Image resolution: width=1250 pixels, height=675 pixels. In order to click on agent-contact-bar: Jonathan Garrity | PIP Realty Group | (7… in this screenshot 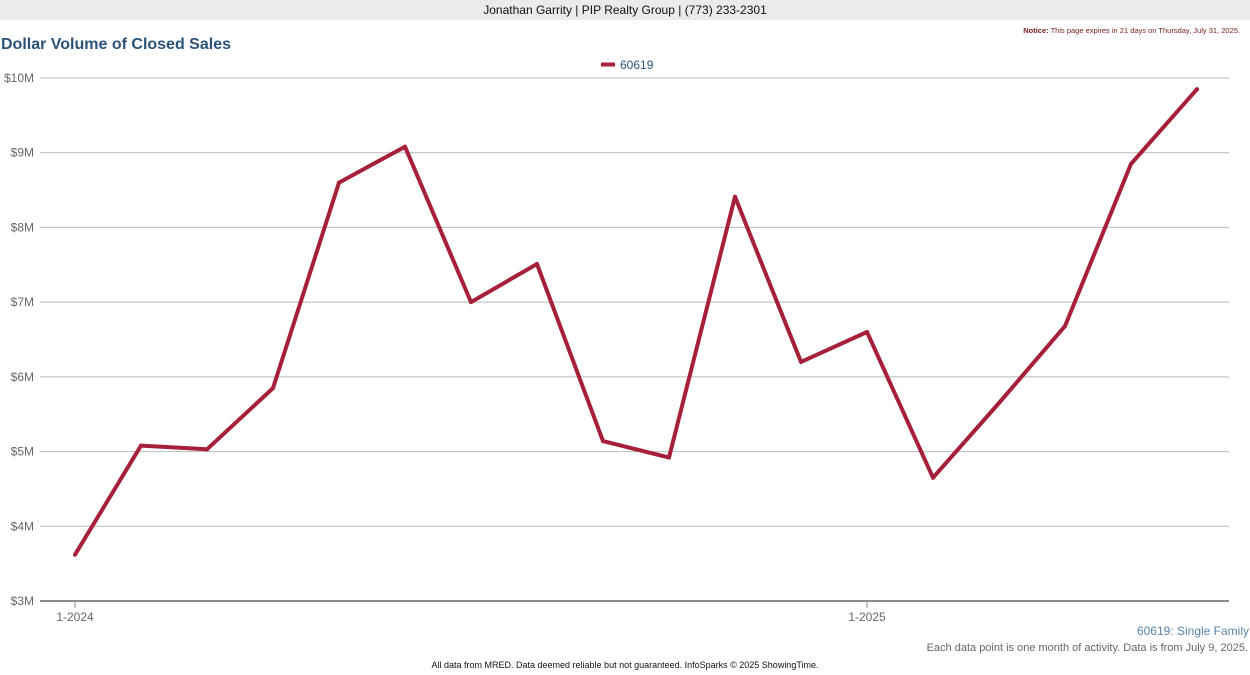, I will do `click(625, 10)`.